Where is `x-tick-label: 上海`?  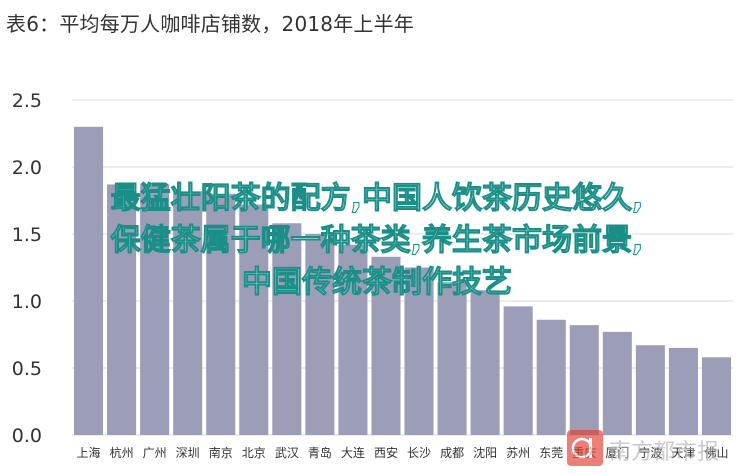 x-tick-label: 上海 is located at coordinates (89, 452).